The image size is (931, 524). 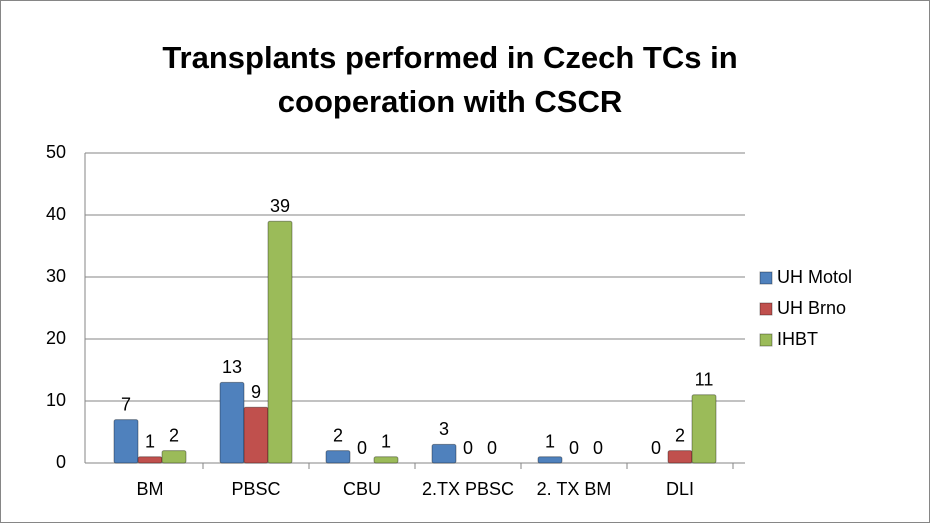 What do you see at coordinates (256, 392) in the screenshot?
I see `data-label: 9` at bounding box center [256, 392].